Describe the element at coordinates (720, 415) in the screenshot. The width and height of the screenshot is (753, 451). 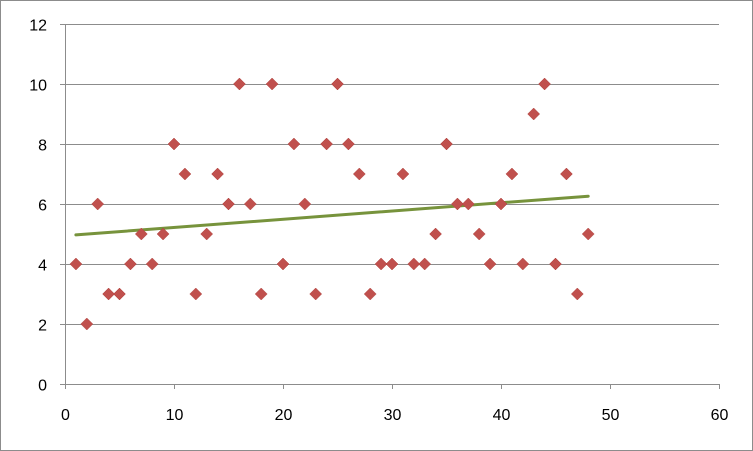
I see `x-tick-label-60: 60` at that location.